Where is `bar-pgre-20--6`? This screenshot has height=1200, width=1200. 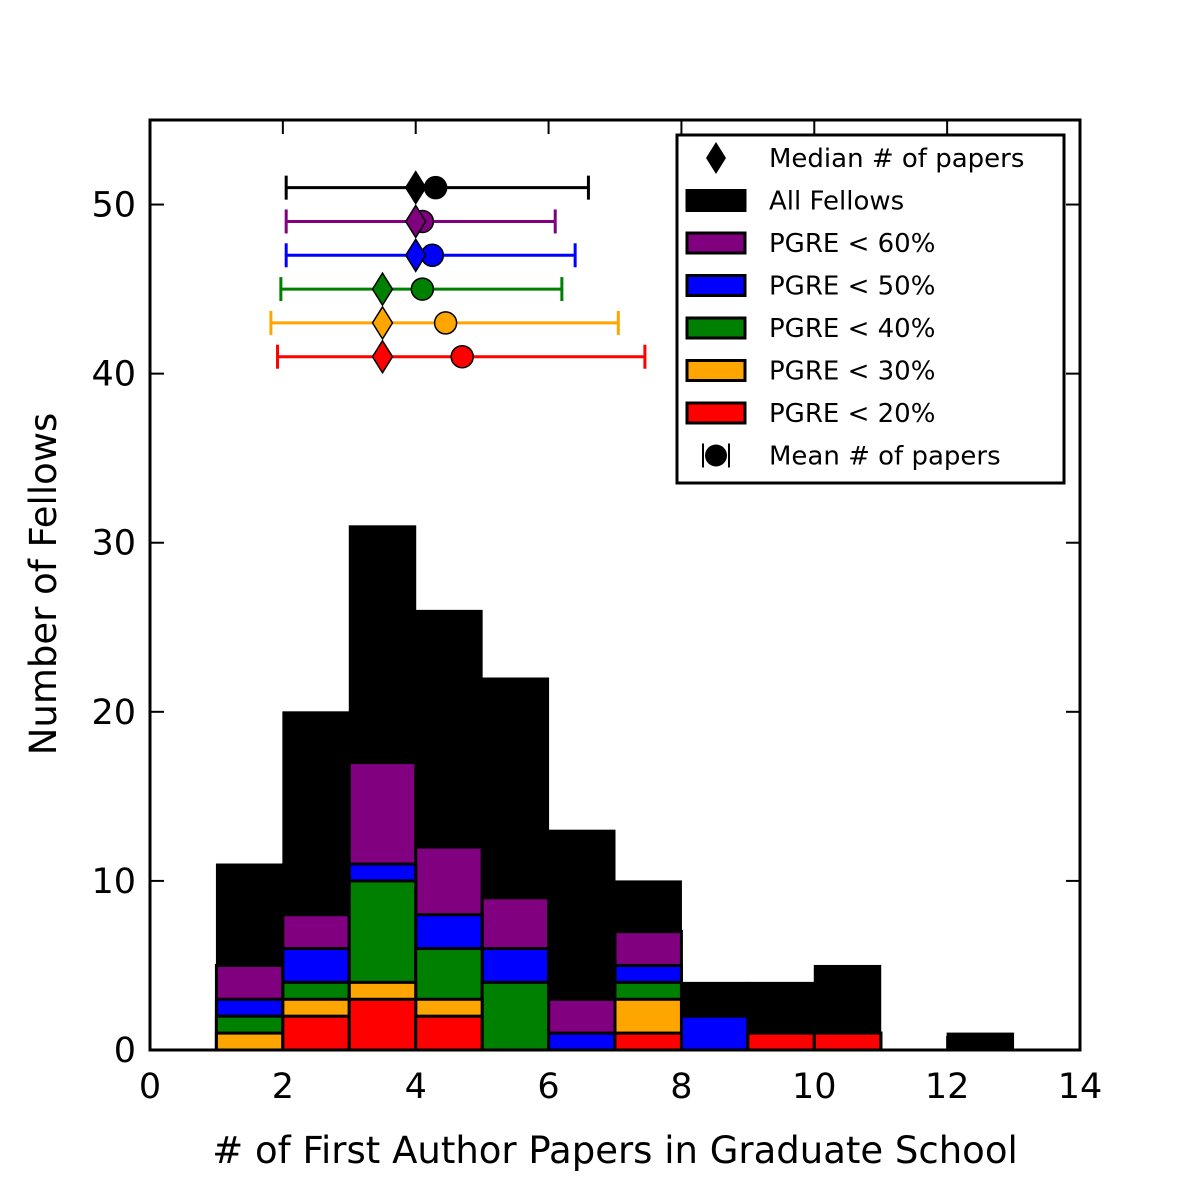
bar-pgre-20--6 is located at coordinates (648, 1041).